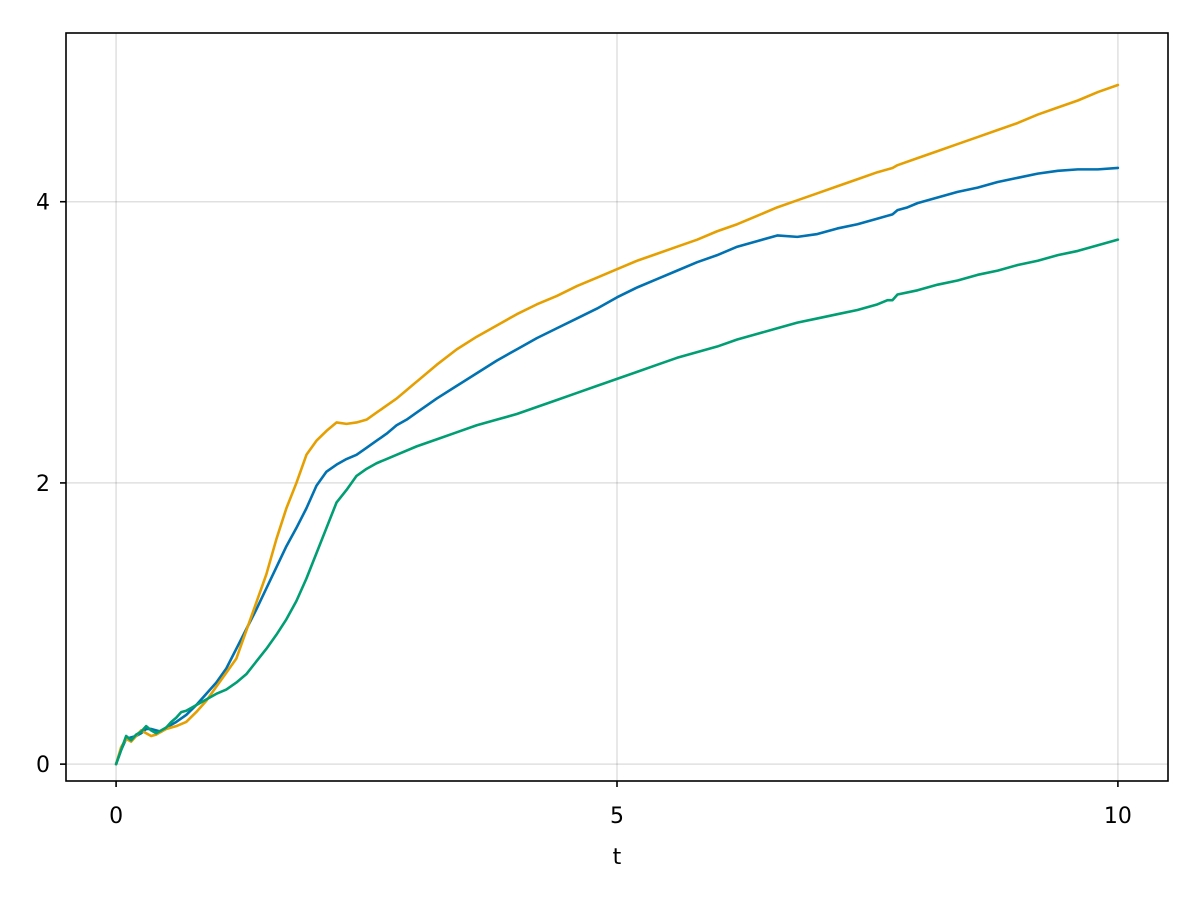  What do you see at coordinates (617, 857) in the screenshot?
I see `x-axis-label: t` at bounding box center [617, 857].